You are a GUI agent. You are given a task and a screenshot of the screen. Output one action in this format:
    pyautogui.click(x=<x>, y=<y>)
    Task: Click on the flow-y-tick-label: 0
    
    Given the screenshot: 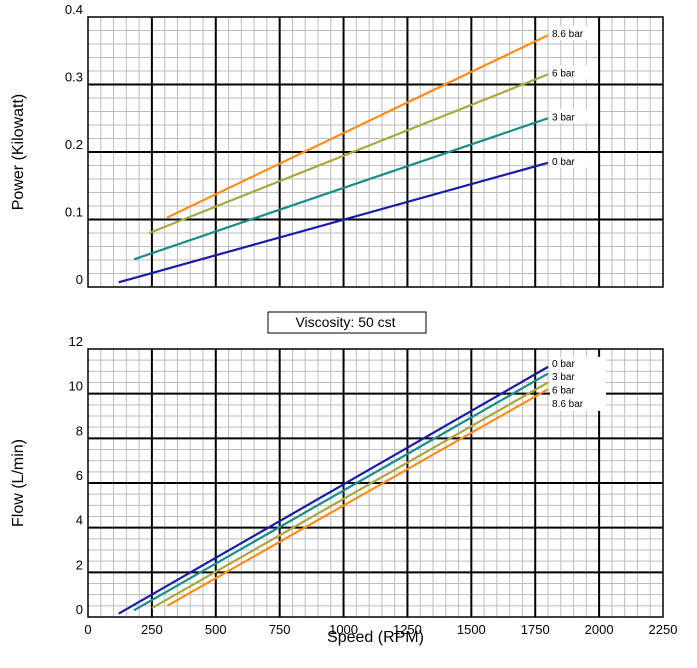 What is the action you would take?
    pyautogui.click(x=79, y=609)
    